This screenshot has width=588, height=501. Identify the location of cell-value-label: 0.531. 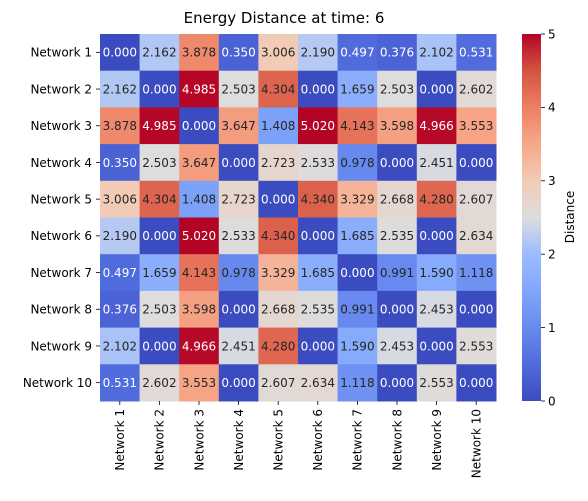
(476, 53).